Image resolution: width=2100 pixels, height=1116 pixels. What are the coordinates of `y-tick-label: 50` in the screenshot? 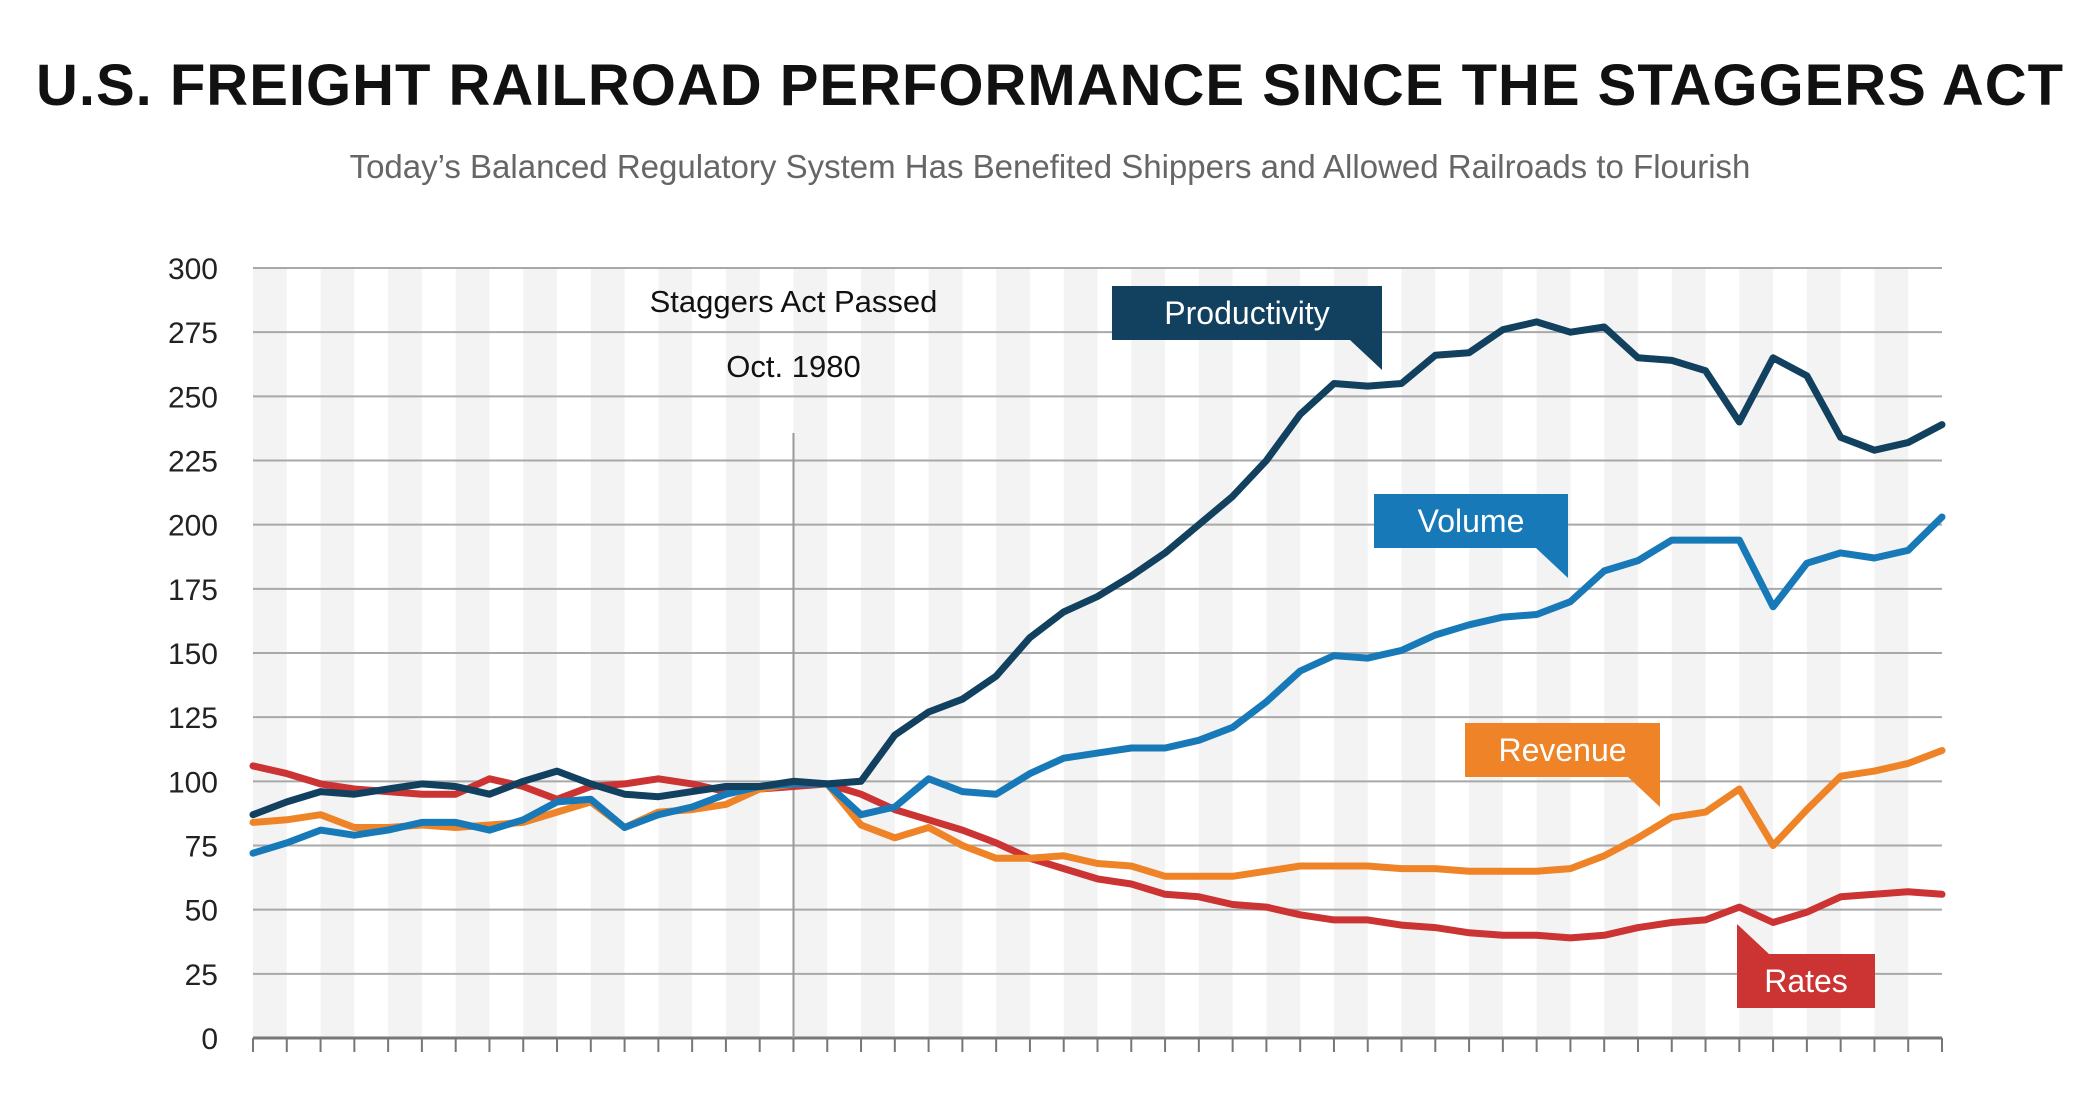 It's located at (201, 911).